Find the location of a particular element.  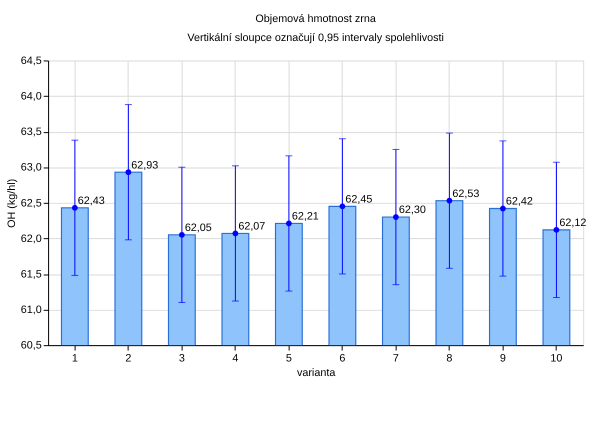

x-tick-label: 7 is located at coordinates (395, 358).